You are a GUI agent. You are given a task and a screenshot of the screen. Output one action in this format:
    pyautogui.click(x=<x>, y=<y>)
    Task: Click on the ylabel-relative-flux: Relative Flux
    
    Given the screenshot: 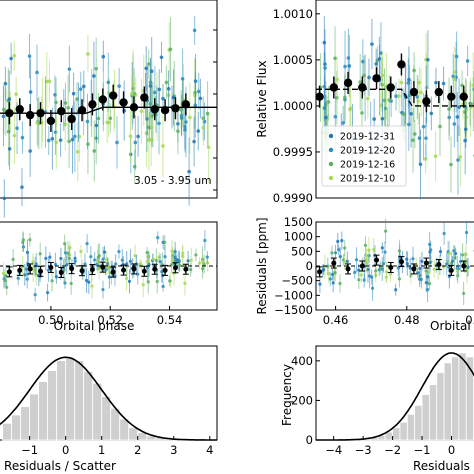 What is the action you would take?
    pyautogui.click(x=262, y=98)
    